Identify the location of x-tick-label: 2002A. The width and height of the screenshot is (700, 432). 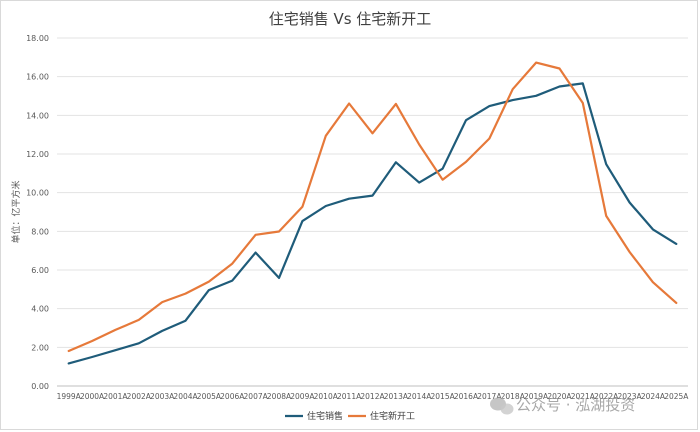
(139, 396).